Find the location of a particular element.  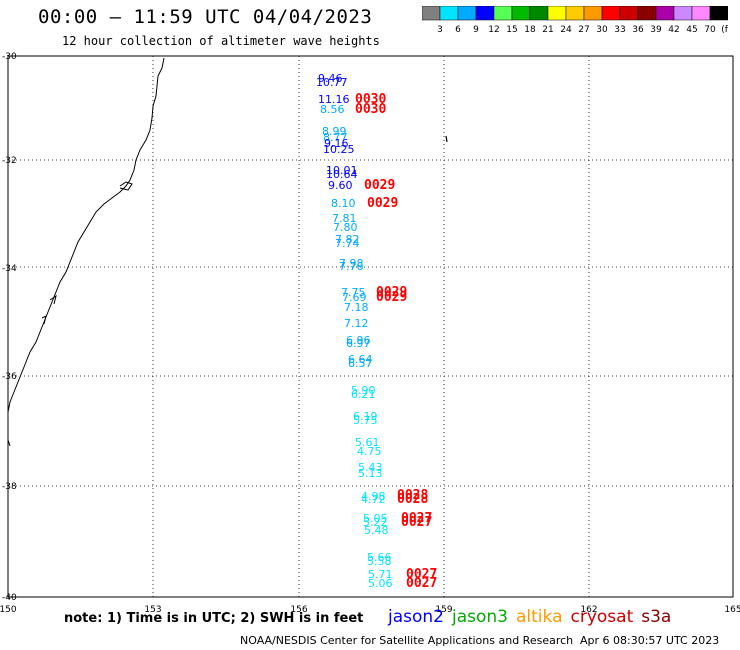

satellite-jason2: jason2 is located at coordinates (416, 617).